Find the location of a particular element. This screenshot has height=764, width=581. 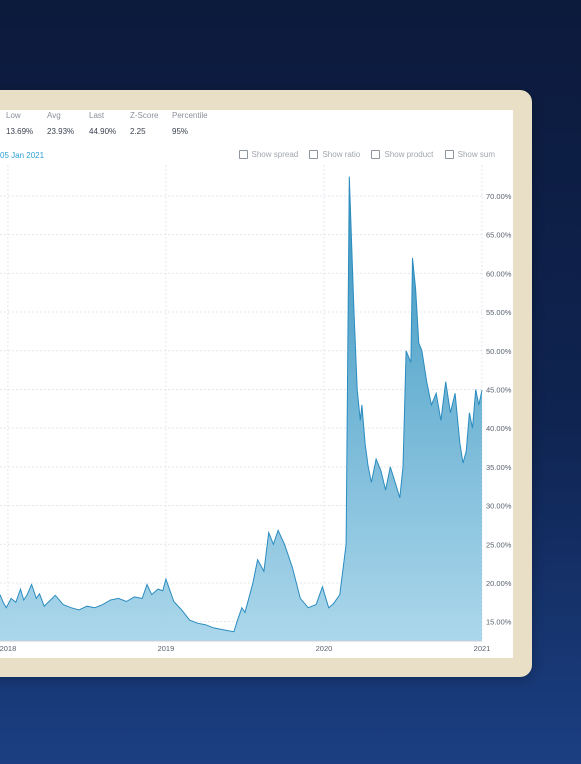

show-product-toggle: Show product is located at coordinates (402, 154).